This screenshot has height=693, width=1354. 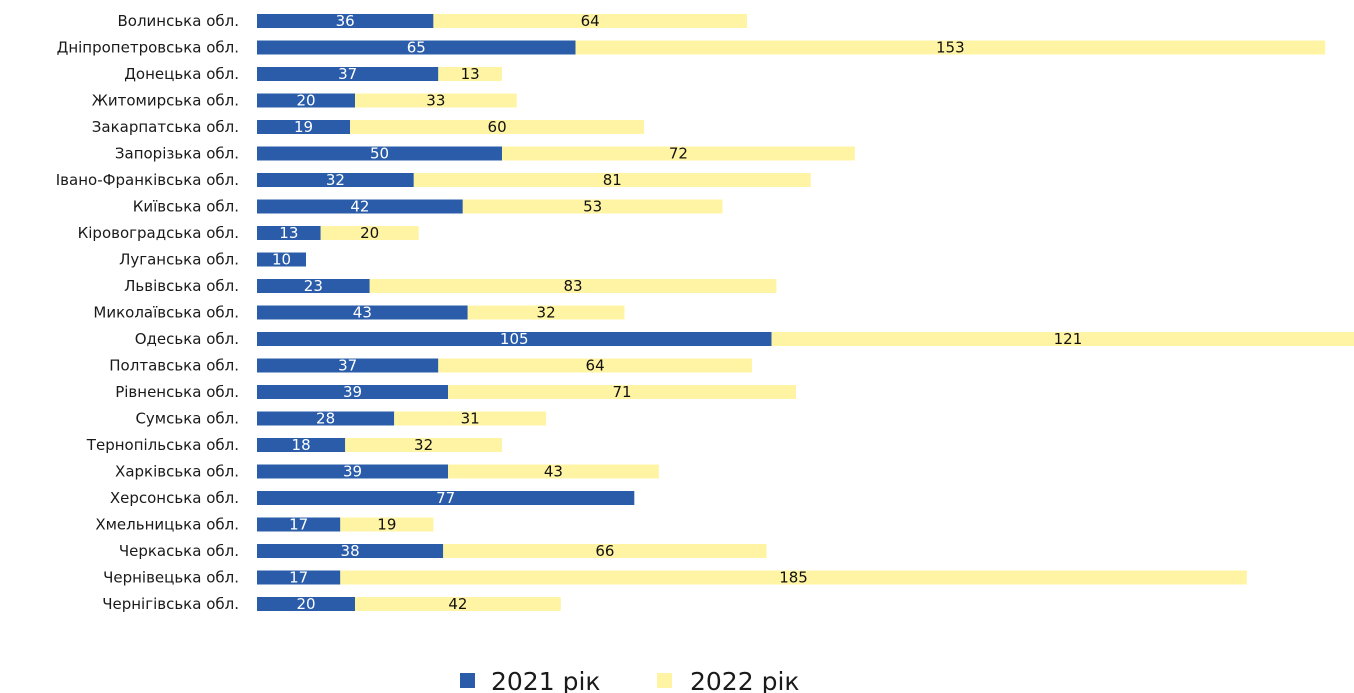 I want to click on value-label-2021: 18, so click(x=301, y=445).